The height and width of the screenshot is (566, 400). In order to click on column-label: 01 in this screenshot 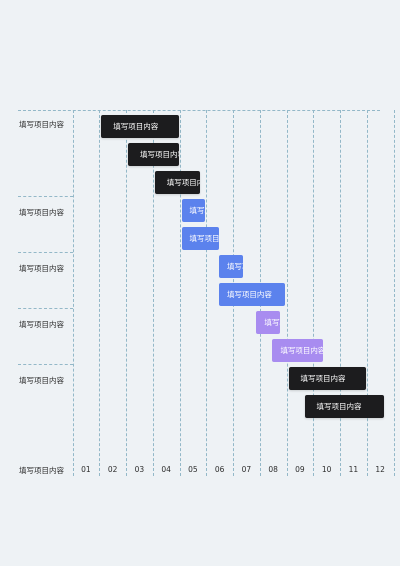, I will do `click(86, 469)`.